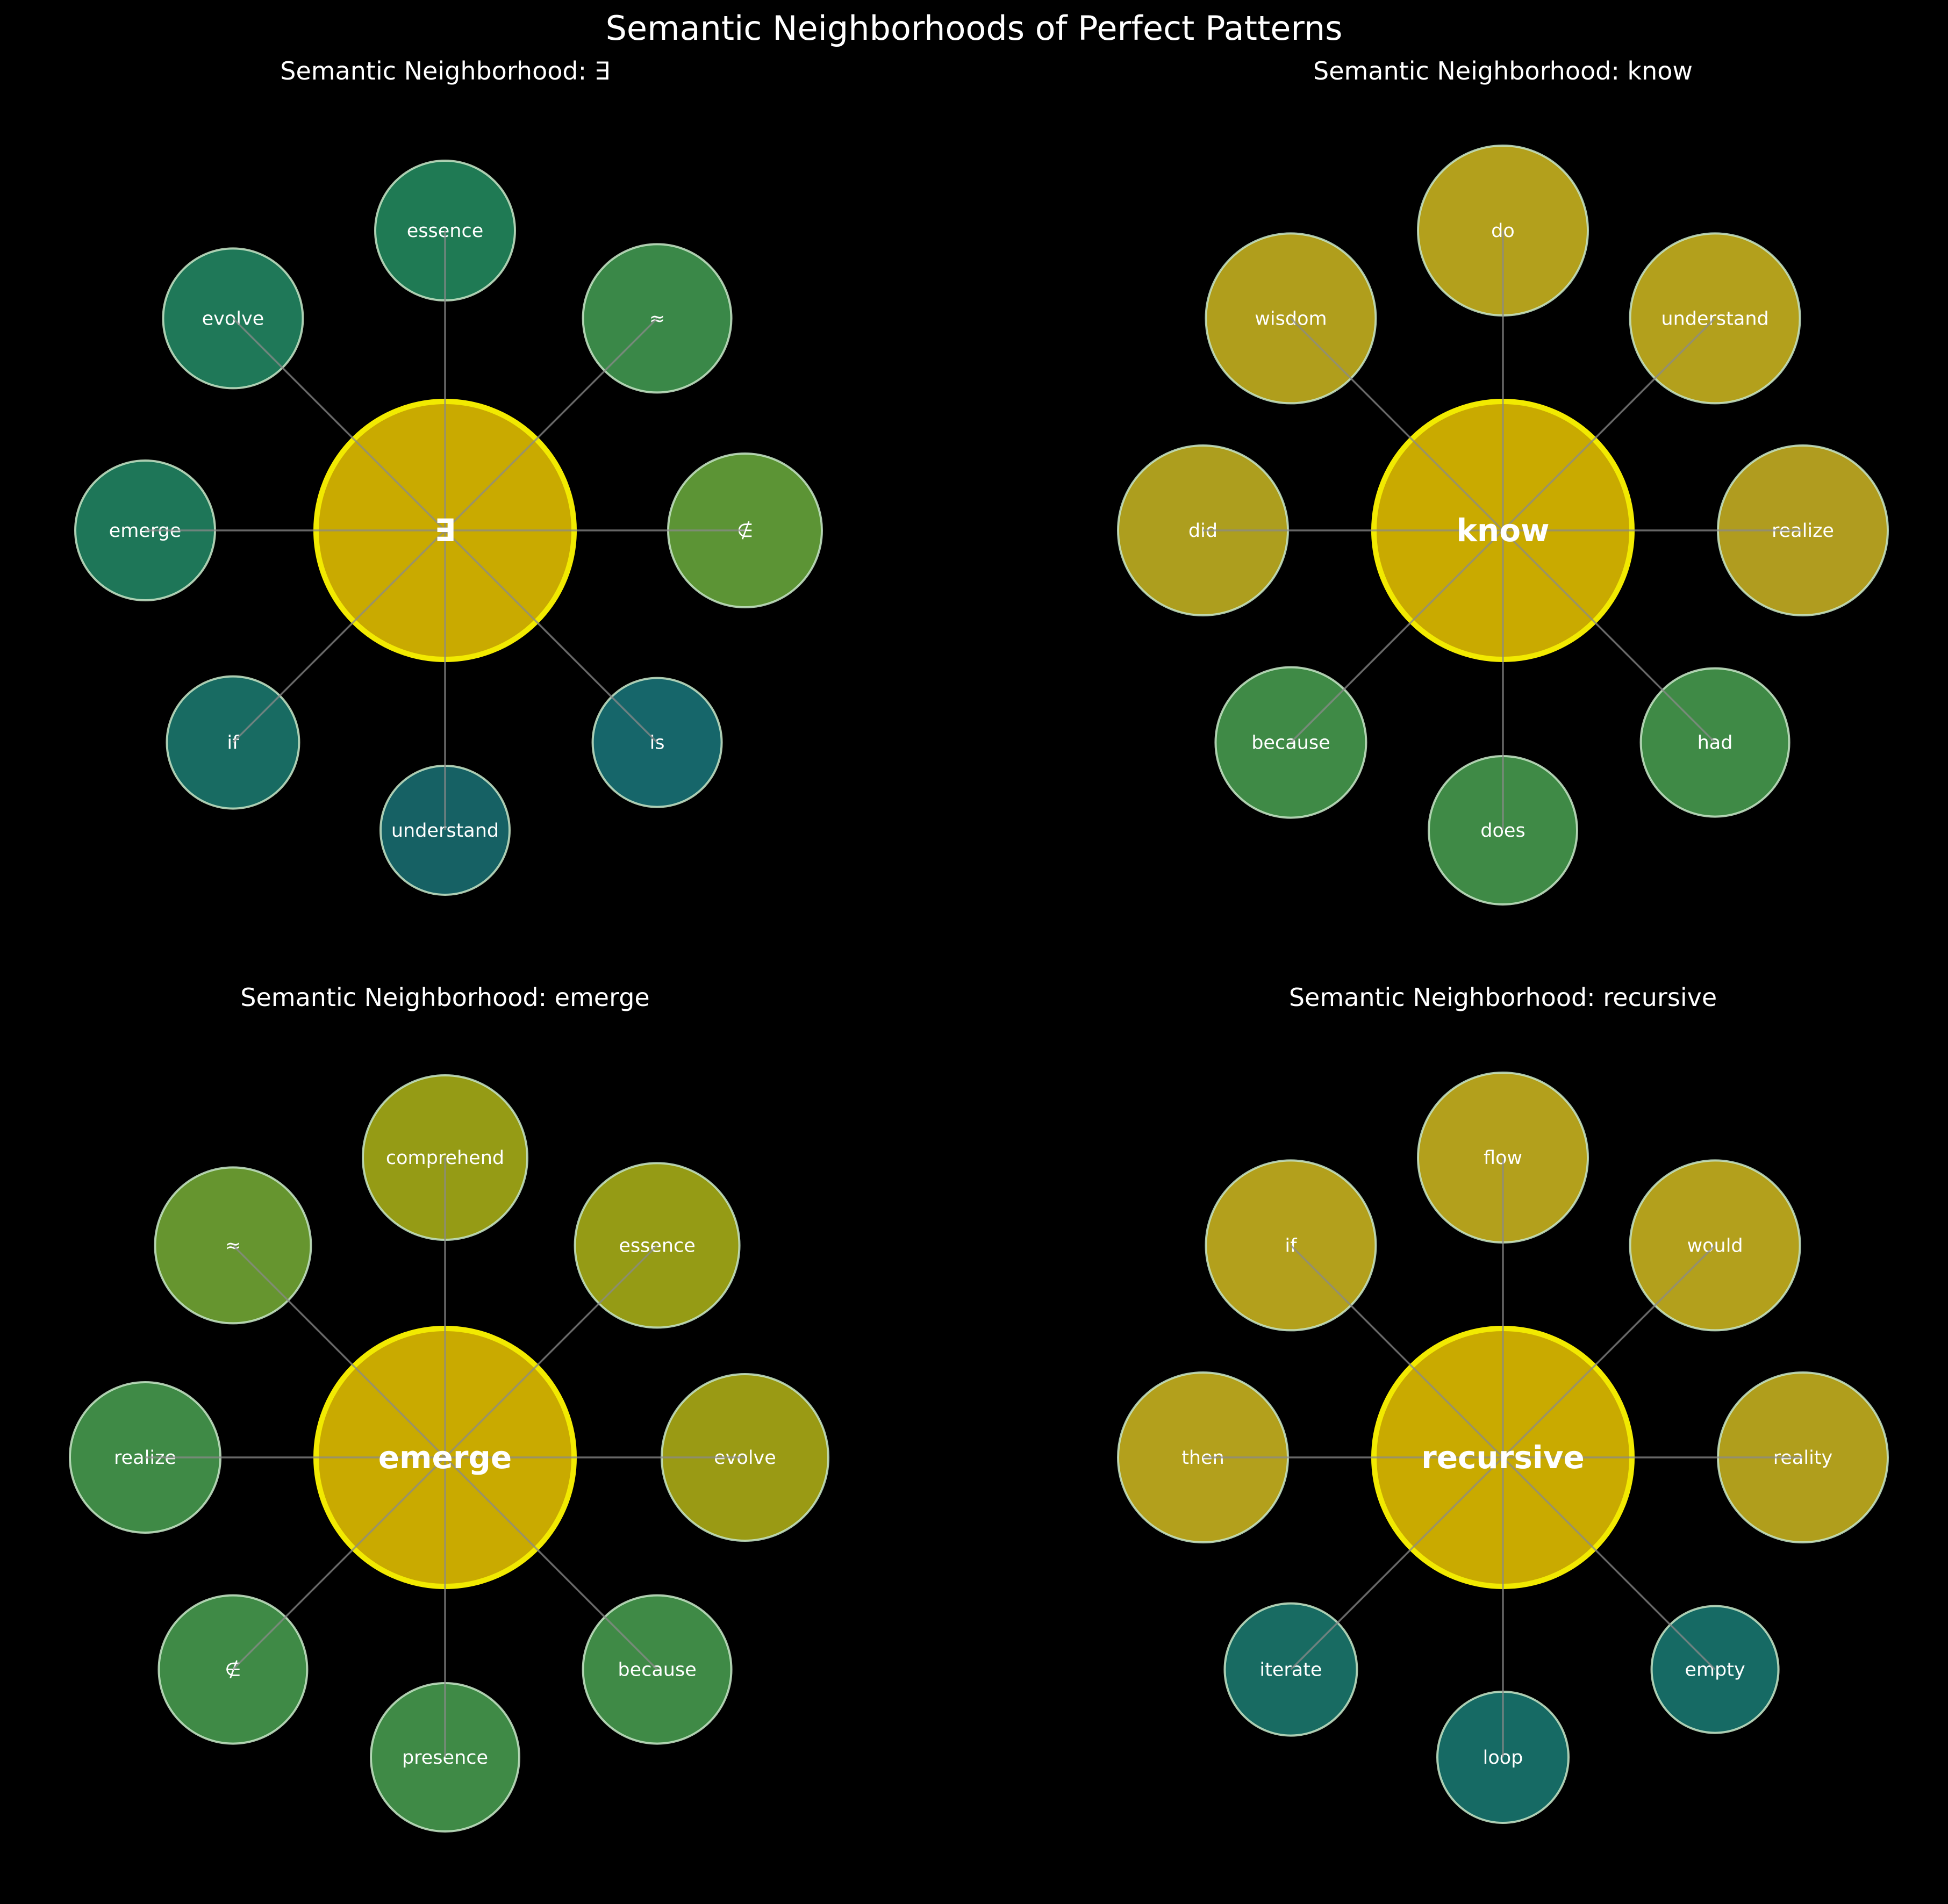 The image size is (1948, 1904). Describe the element at coordinates (1715, 743) in the screenshot. I see `neighbor-label: had` at that location.